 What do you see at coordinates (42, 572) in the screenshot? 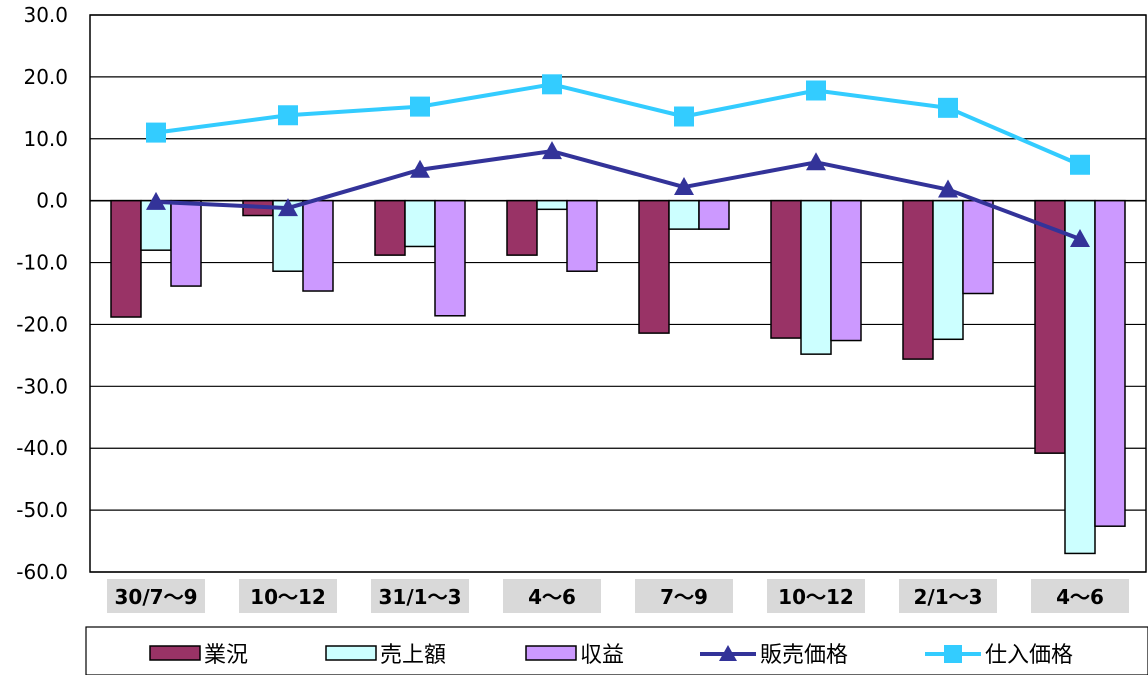
I see `y-tick-label: -60.0` at bounding box center [42, 572].